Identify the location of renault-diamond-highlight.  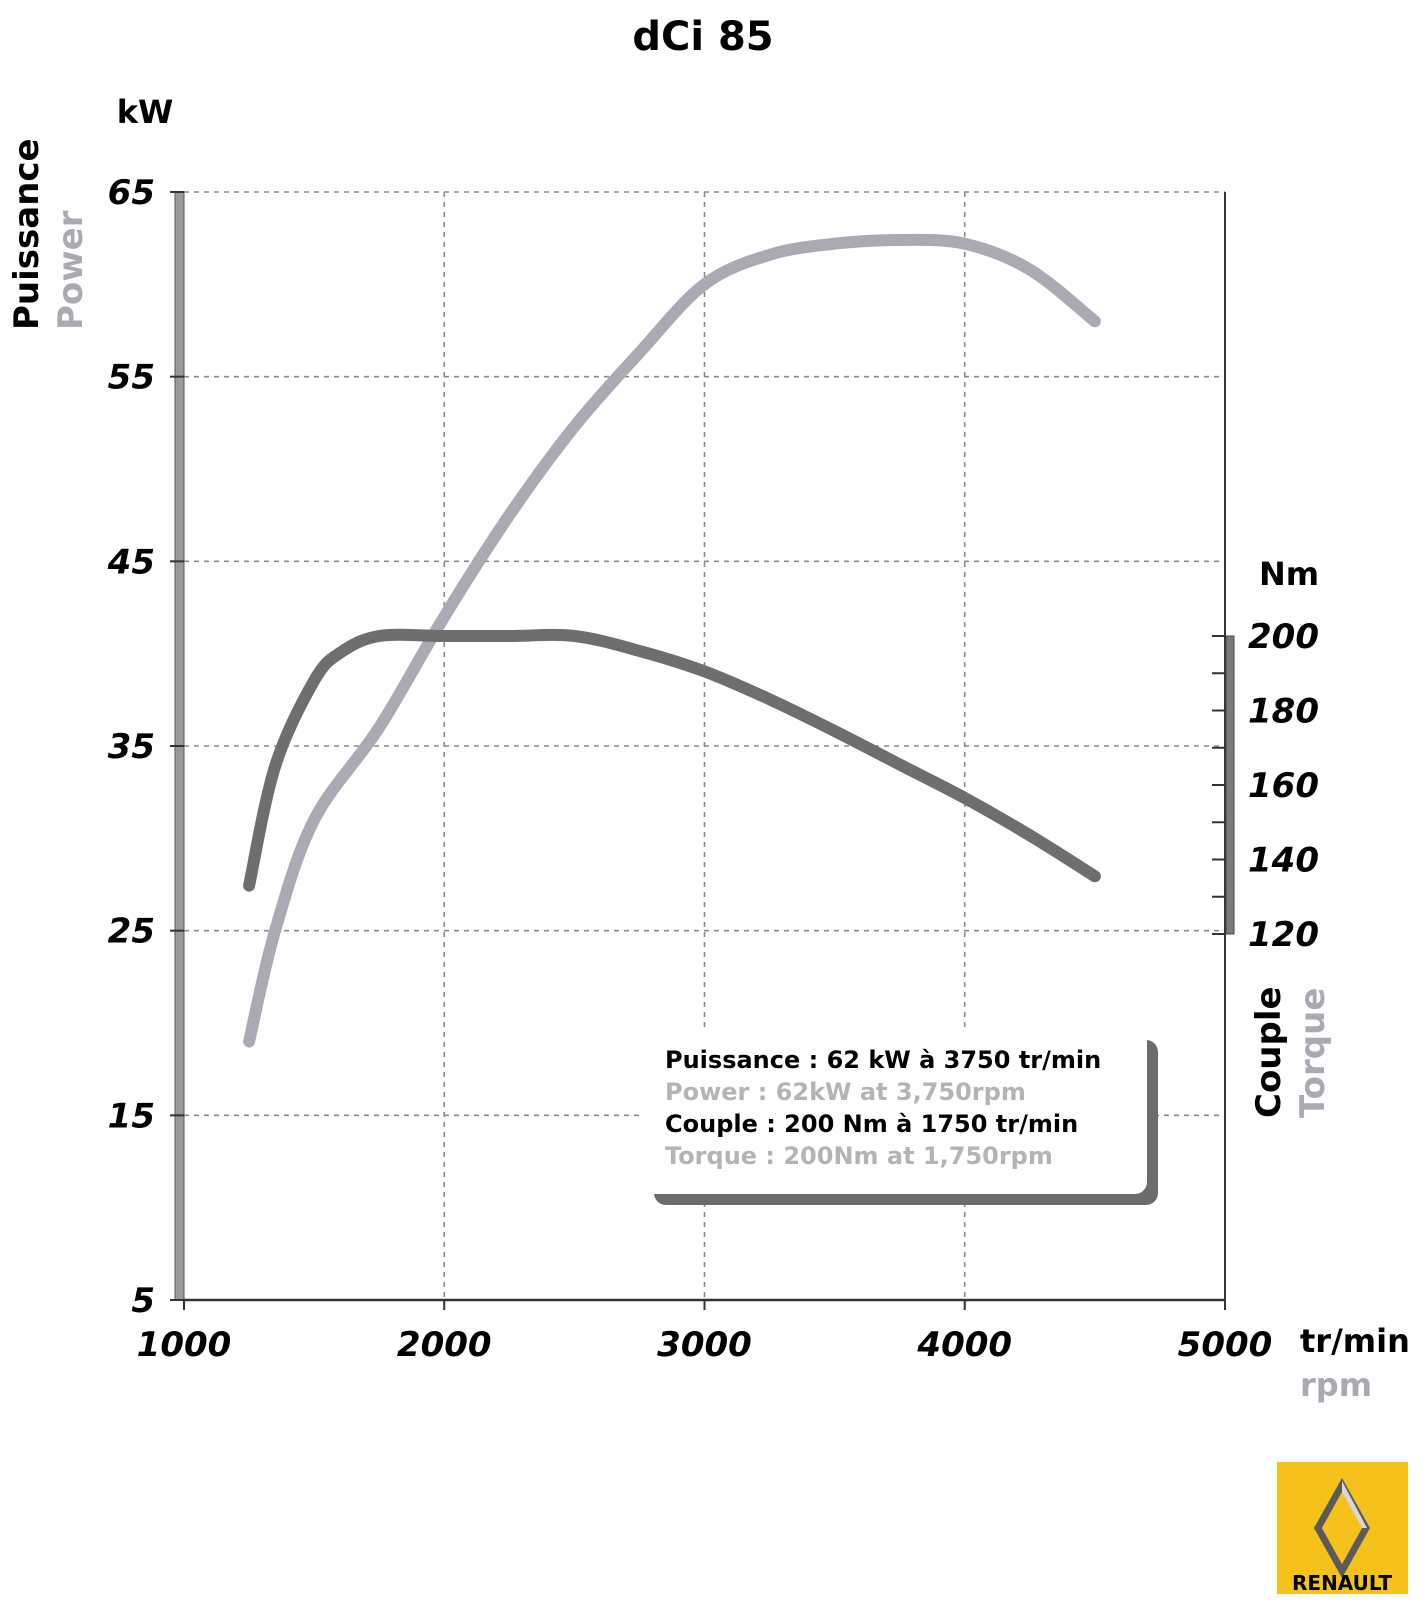
(1354, 1504).